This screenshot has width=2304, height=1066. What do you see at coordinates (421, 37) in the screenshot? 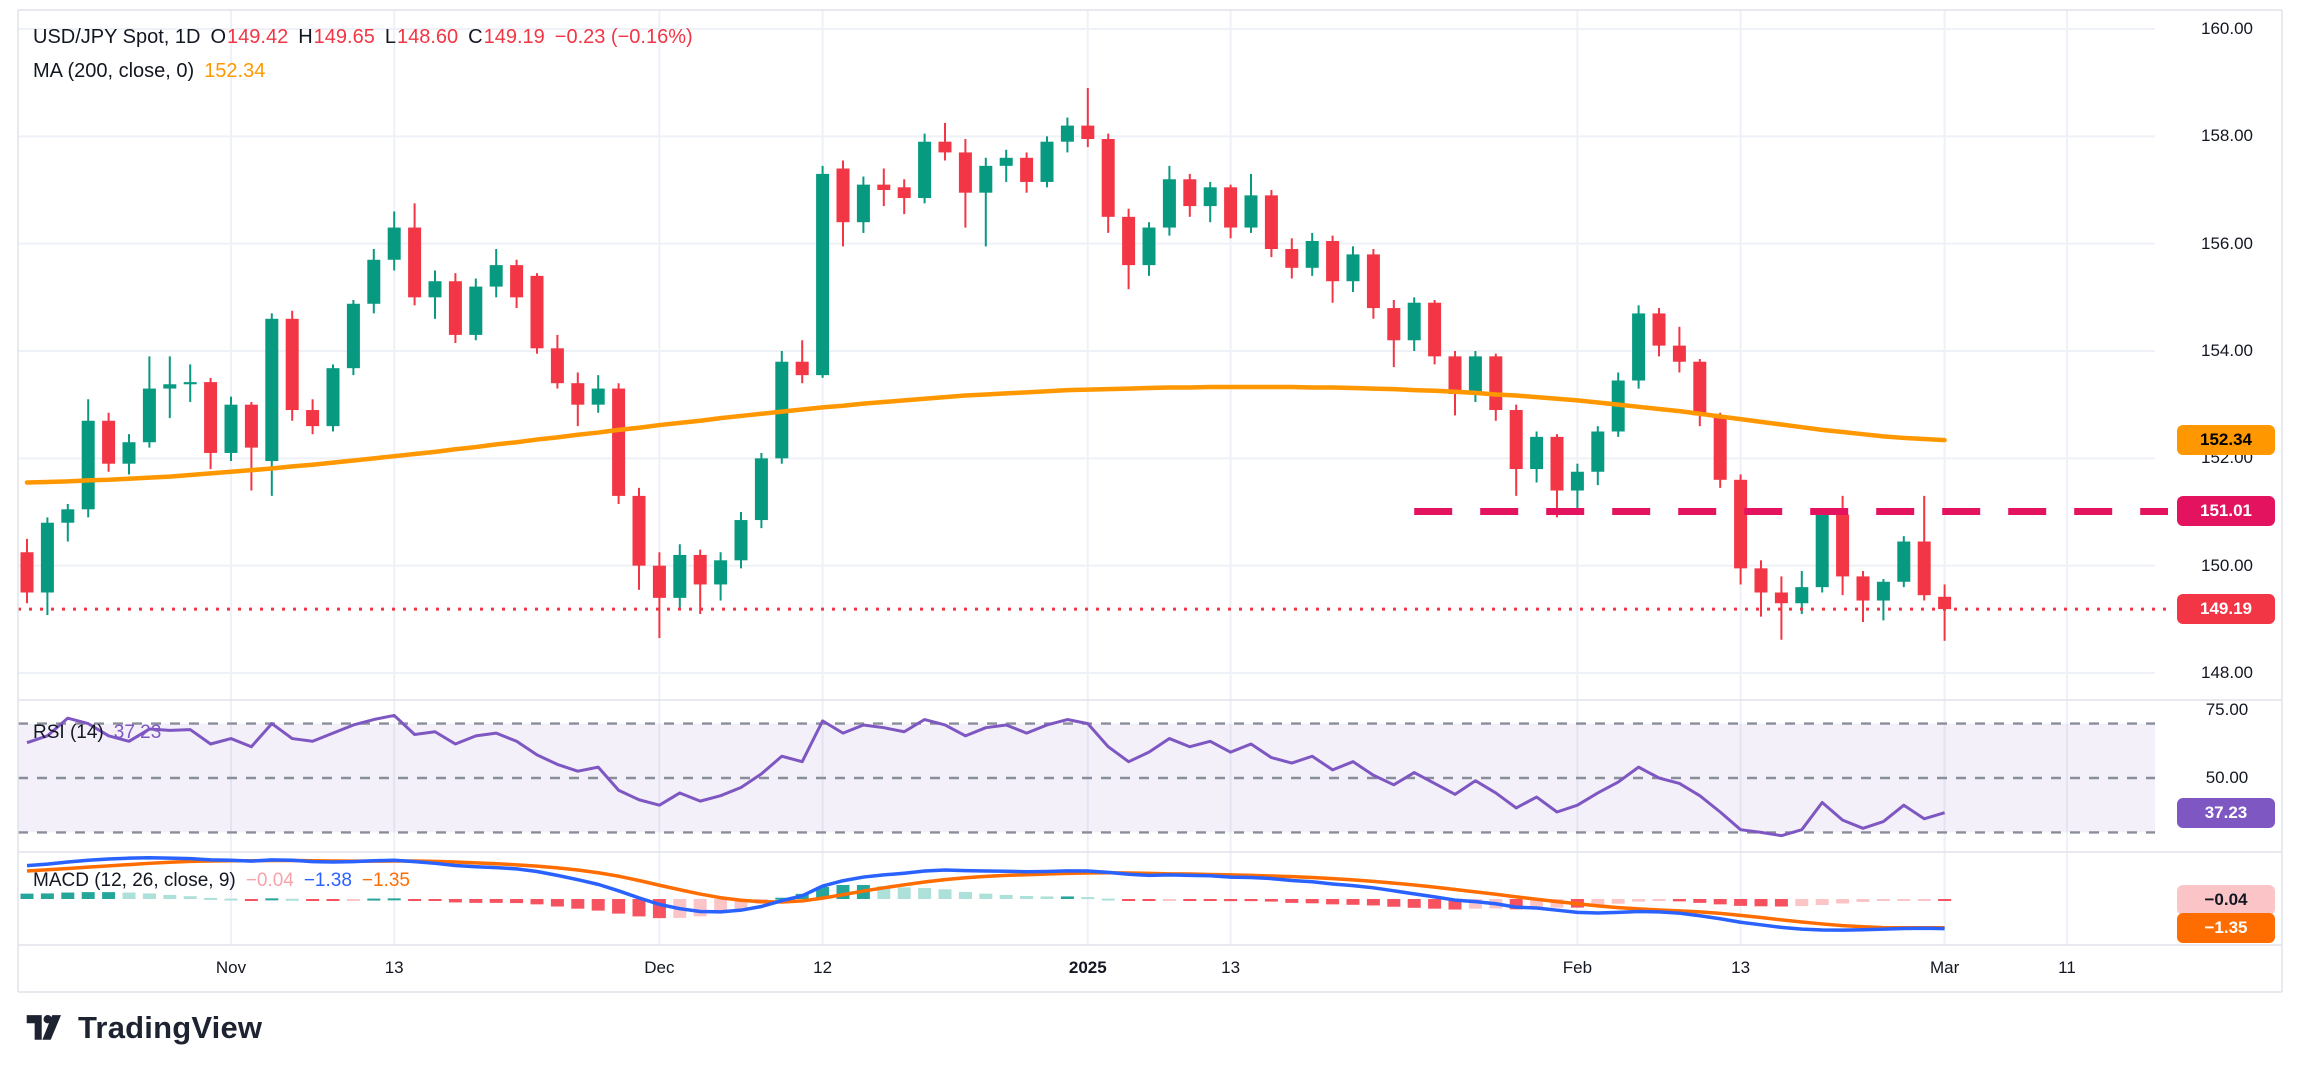
I see `low-value: L 148.60` at bounding box center [421, 37].